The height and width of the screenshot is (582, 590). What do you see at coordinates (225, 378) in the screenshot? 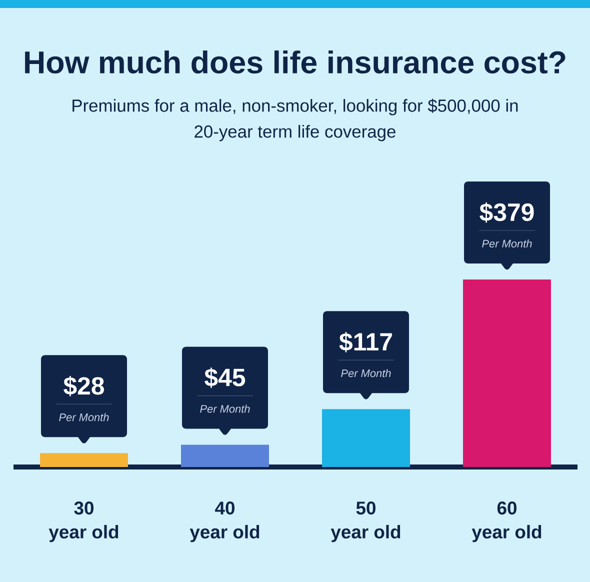
I see `data-label: $45` at bounding box center [225, 378].